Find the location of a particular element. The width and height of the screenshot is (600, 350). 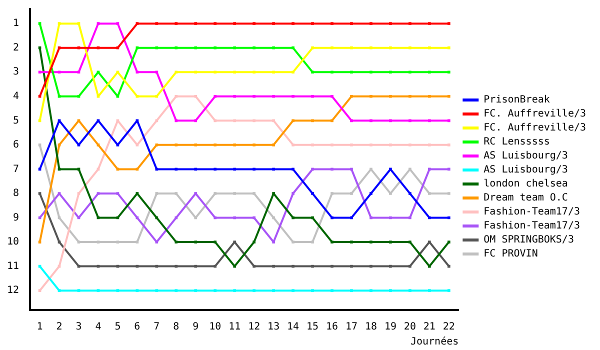

legend-label: OM SPRINGBOKS/3 is located at coordinates (529, 240).